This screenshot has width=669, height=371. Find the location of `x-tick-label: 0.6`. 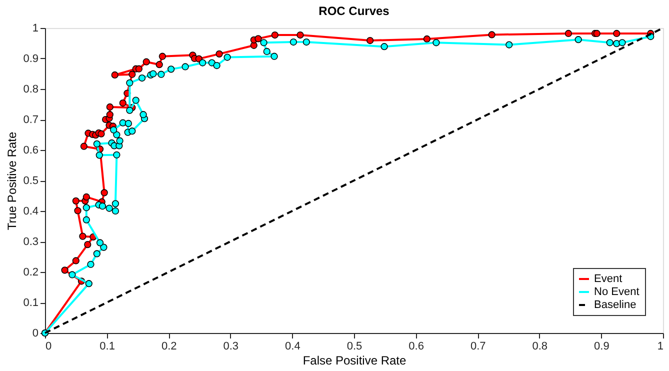

x-tick-label: 0.6 is located at coordinates (416, 346).